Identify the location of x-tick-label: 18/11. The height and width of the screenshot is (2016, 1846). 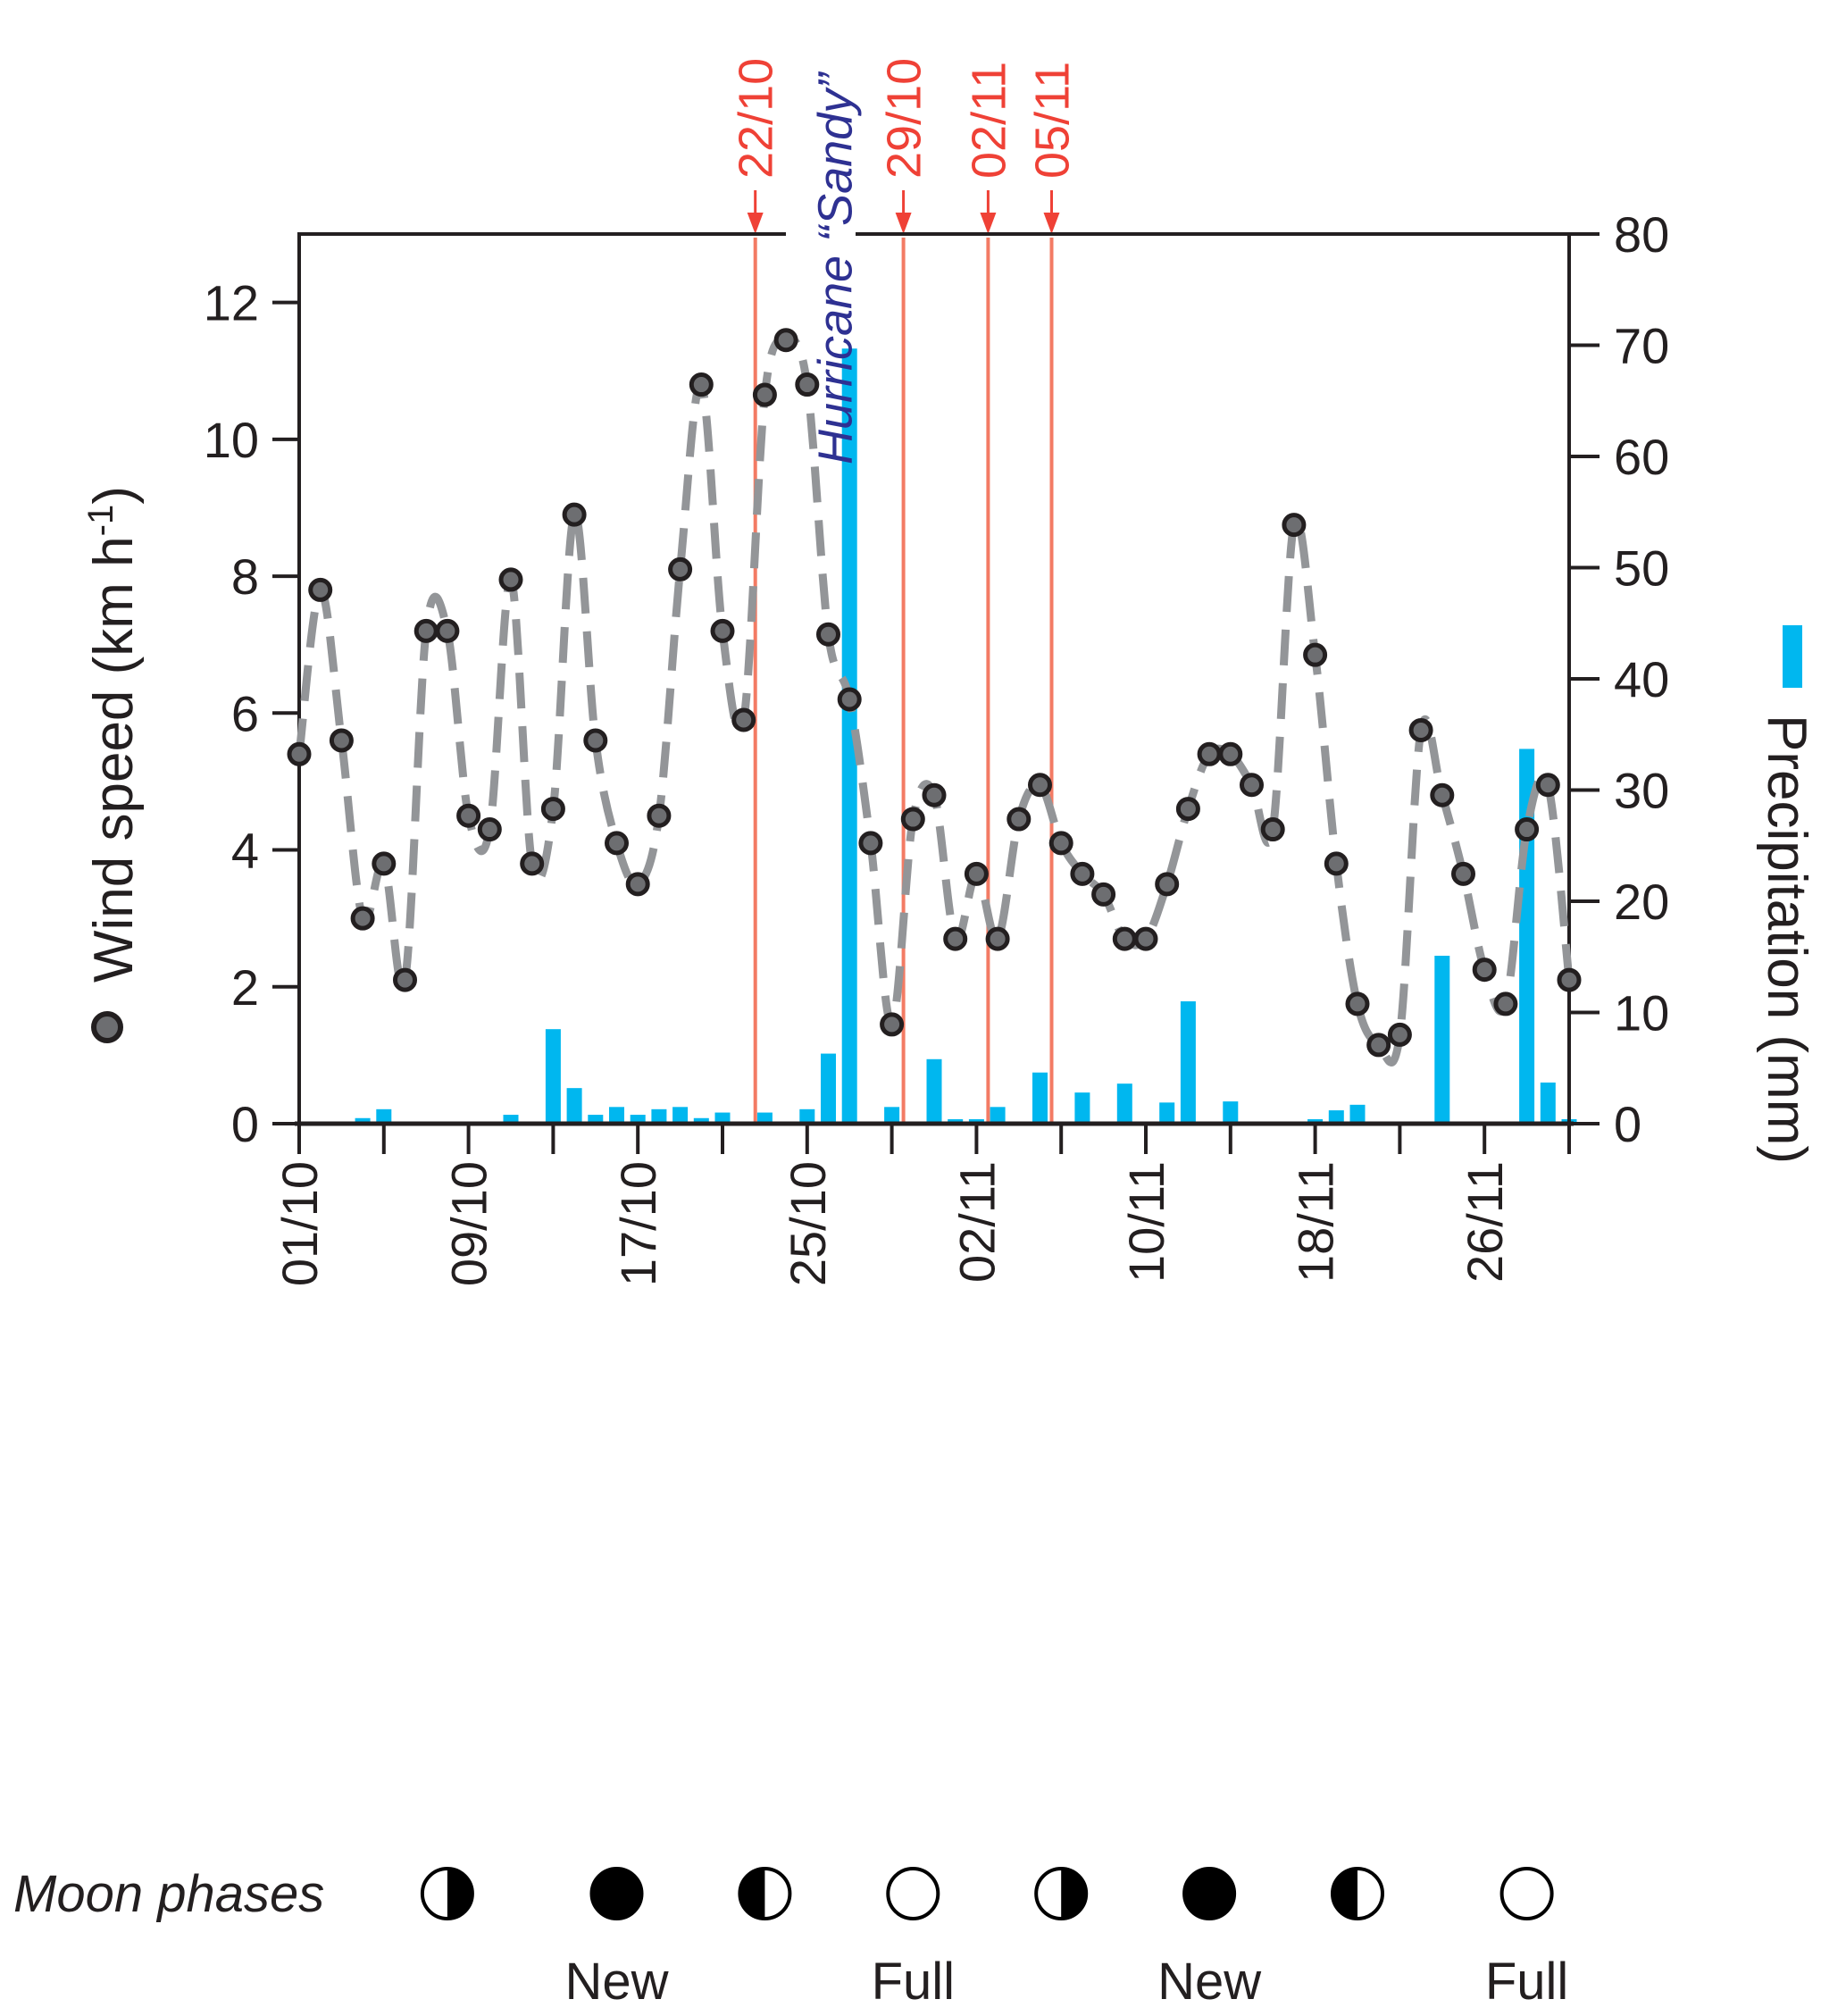
(1316, 1222).